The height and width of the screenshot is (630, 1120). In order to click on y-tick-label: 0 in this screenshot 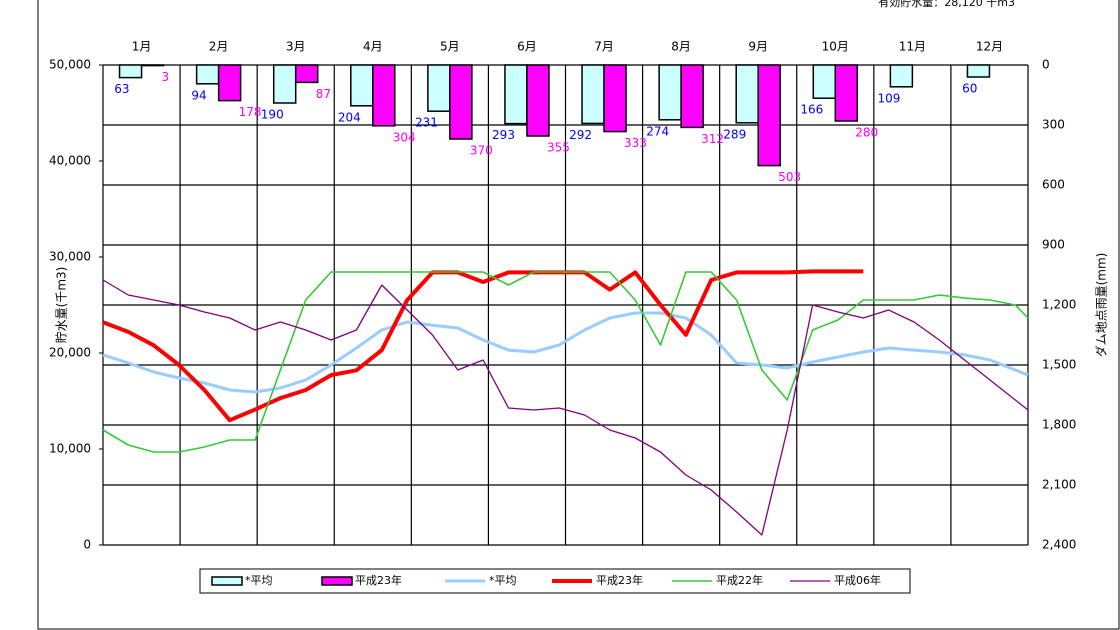, I will do `click(87, 545)`.